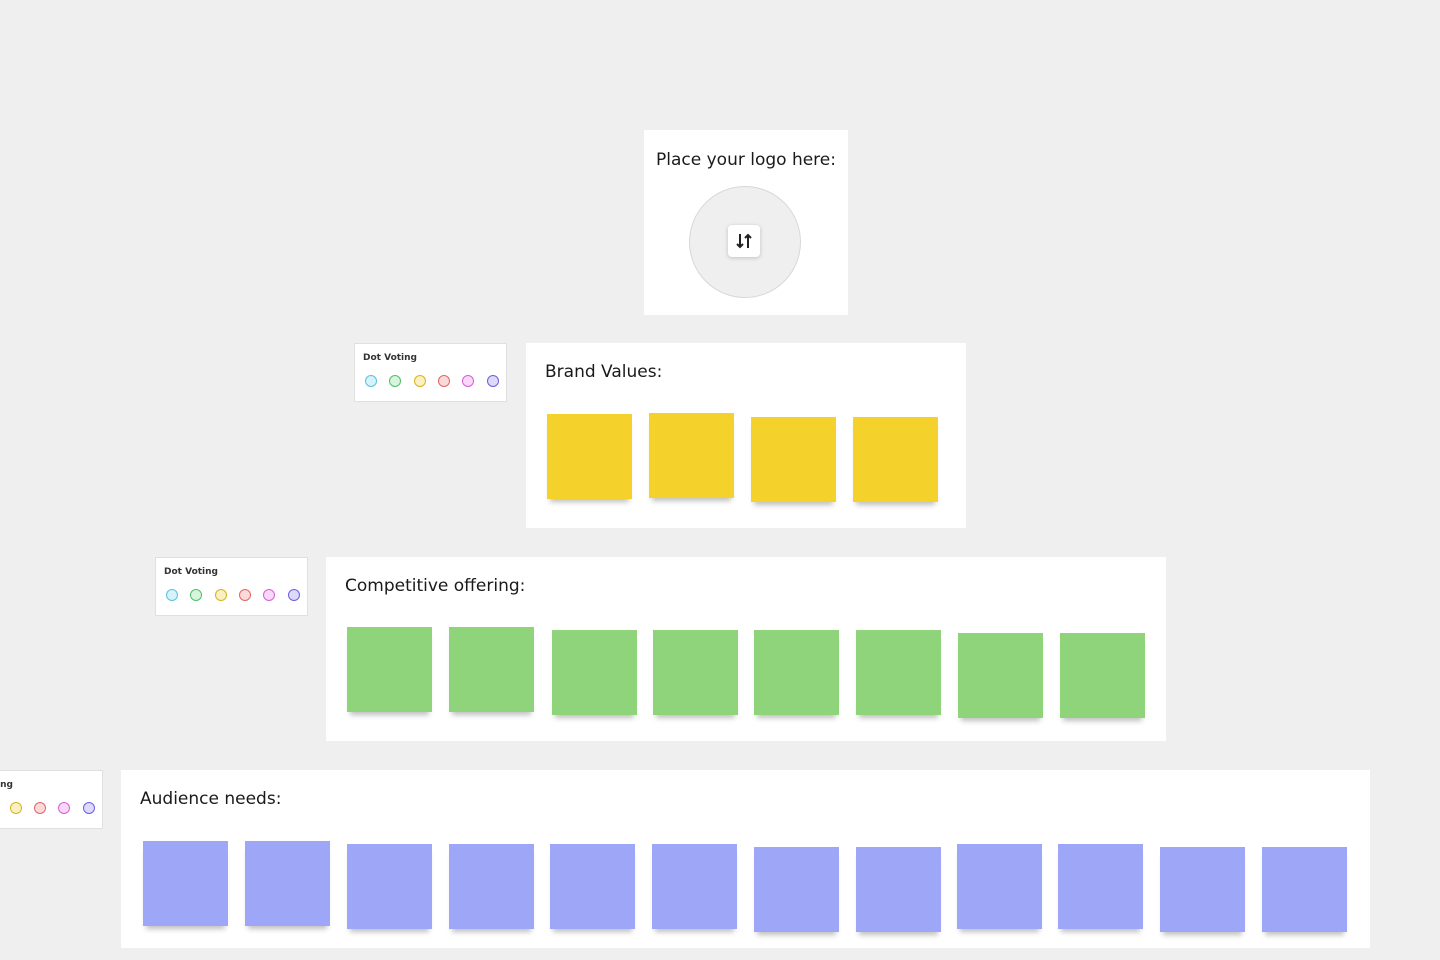  What do you see at coordinates (746, 222) in the screenshot?
I see `logo-frame: Place your logo here:` at bounding box center [746, 222].